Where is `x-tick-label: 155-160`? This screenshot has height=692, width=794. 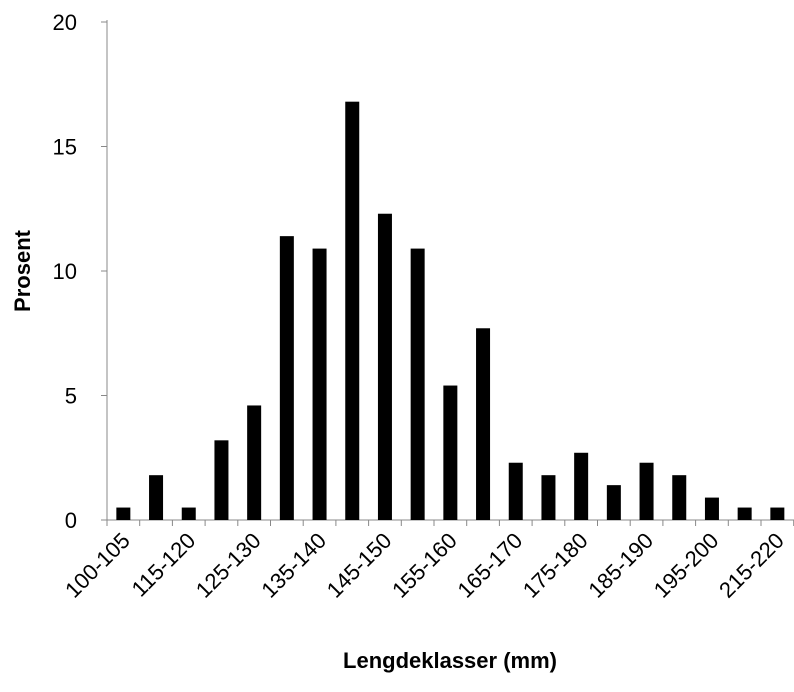
x-tick-label: 155-160 is located at coordinates (424, 565).